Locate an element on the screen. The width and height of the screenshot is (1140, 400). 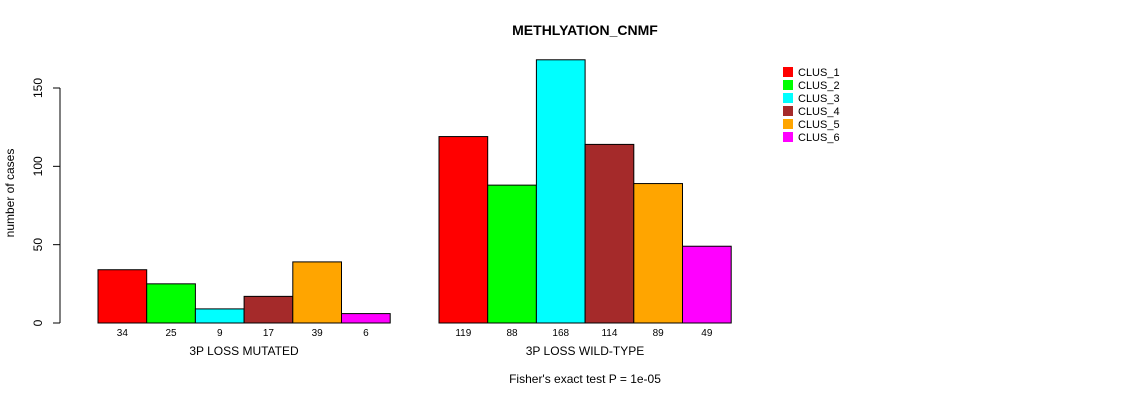
chart-title: METHLYATION_CNMF is located at coordinates (585, 30).